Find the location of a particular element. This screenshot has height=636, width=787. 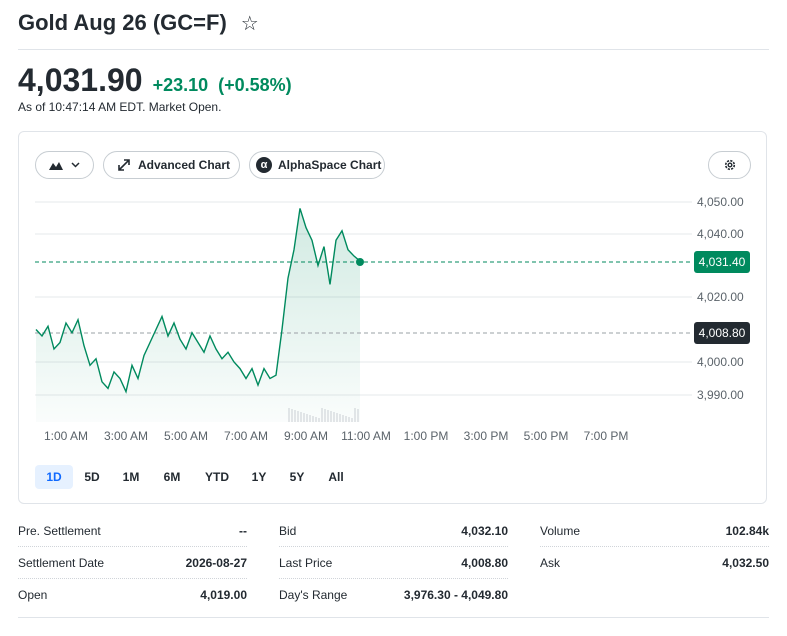

y-tick-label: 4,000.00 is located at coordinates (720, 362).